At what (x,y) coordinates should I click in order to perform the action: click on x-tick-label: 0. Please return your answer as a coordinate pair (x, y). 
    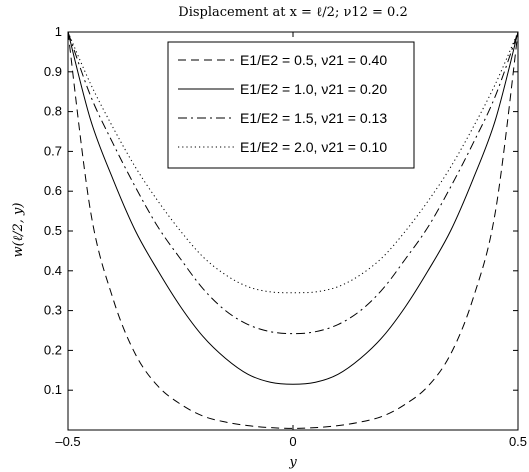
    Looking at the image, I should click on (292, 441).